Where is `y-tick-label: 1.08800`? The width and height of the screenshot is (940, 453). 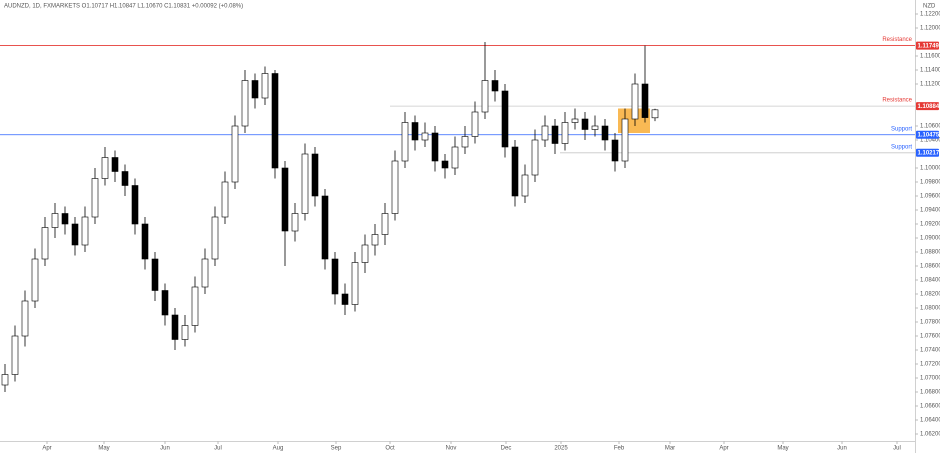
y-tick-label: 1.08800 is located at coordinates (930, 253).